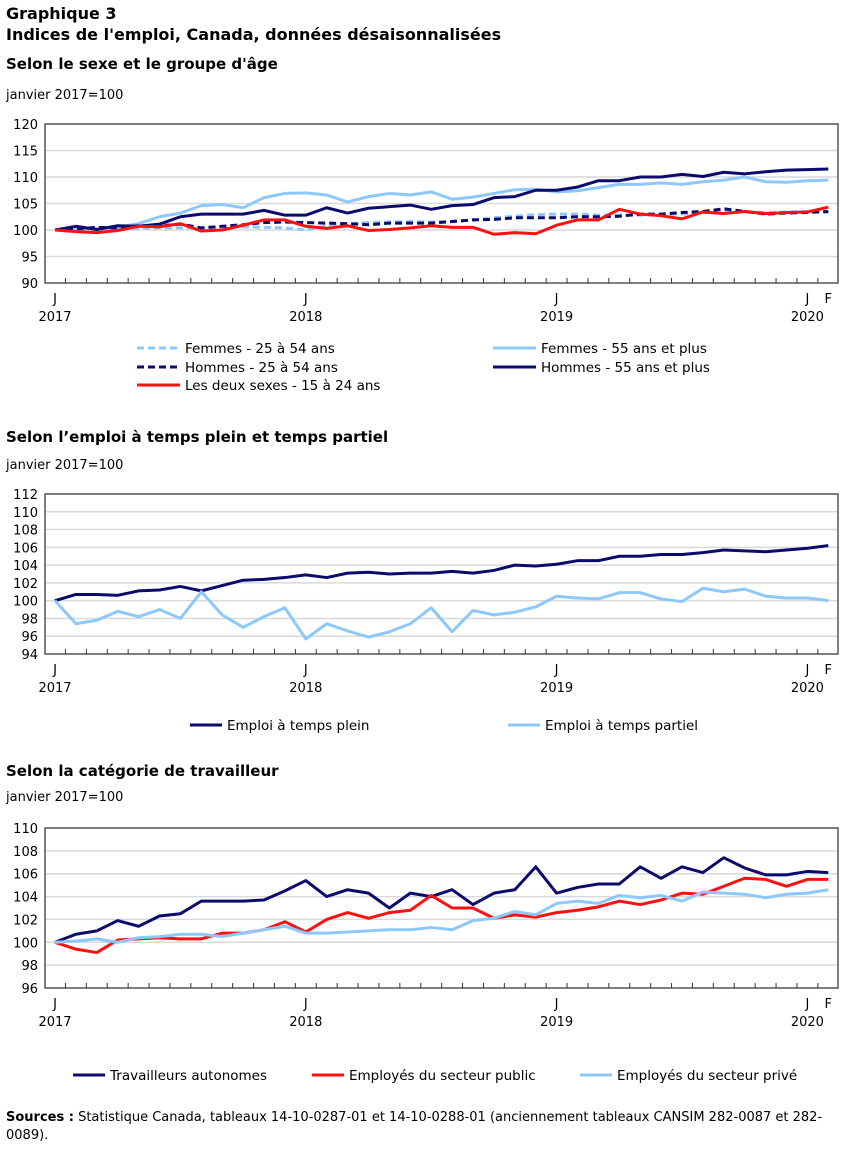 The image size is (850, 1153). Describe the element at coordinates (442, 1076) in the screenshot. I see `legend-label: Employés du secteur public` at that location.